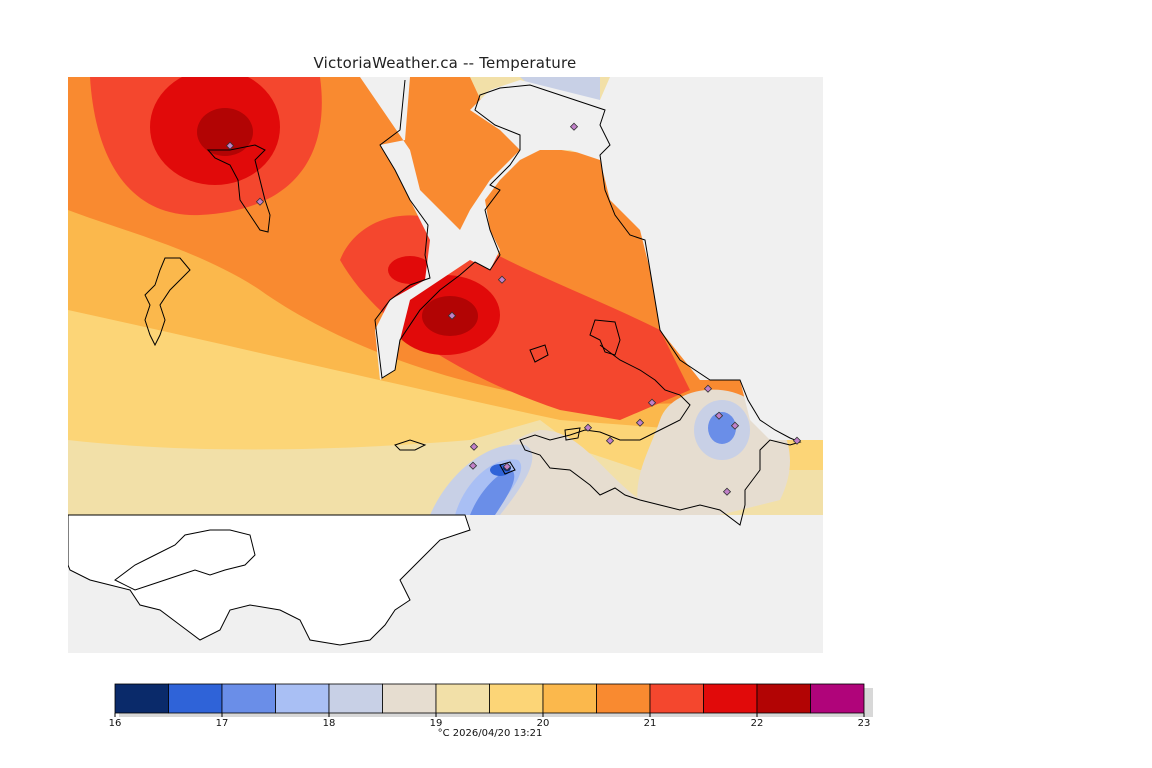 This screenshot has width=1152, height=768. I want to click on legend-tick-label: 16, so click(115, 723).